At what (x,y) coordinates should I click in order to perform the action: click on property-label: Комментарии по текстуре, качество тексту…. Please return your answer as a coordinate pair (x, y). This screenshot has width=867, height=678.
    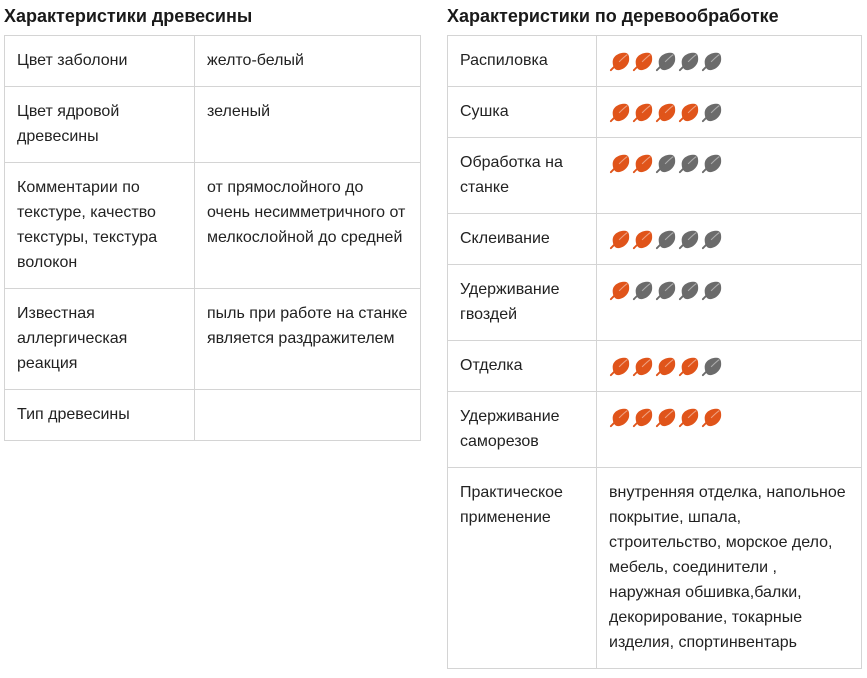
    Looking at the image, I should click on (99, 225).